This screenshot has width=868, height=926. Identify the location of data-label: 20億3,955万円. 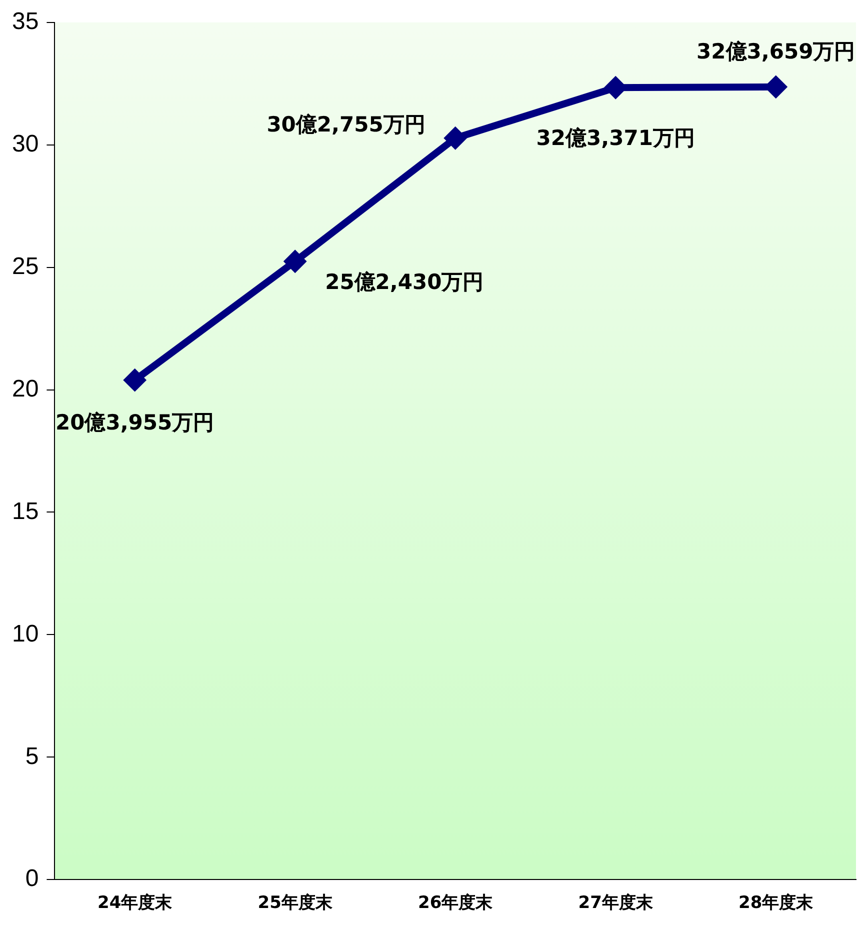
(135, 422).